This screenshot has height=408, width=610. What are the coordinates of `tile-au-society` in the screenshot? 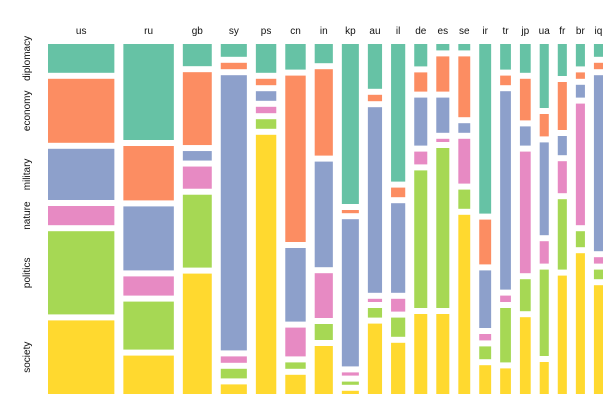 It's located at (375, 358).